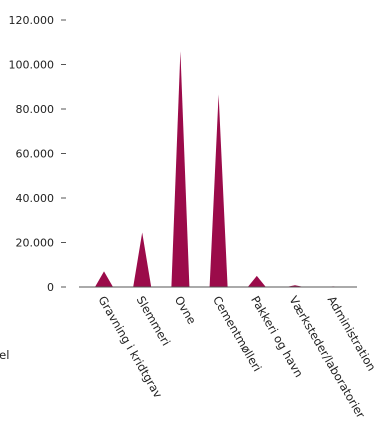  I want to click on x-category-label: Slemmeri, so click(154, 321).